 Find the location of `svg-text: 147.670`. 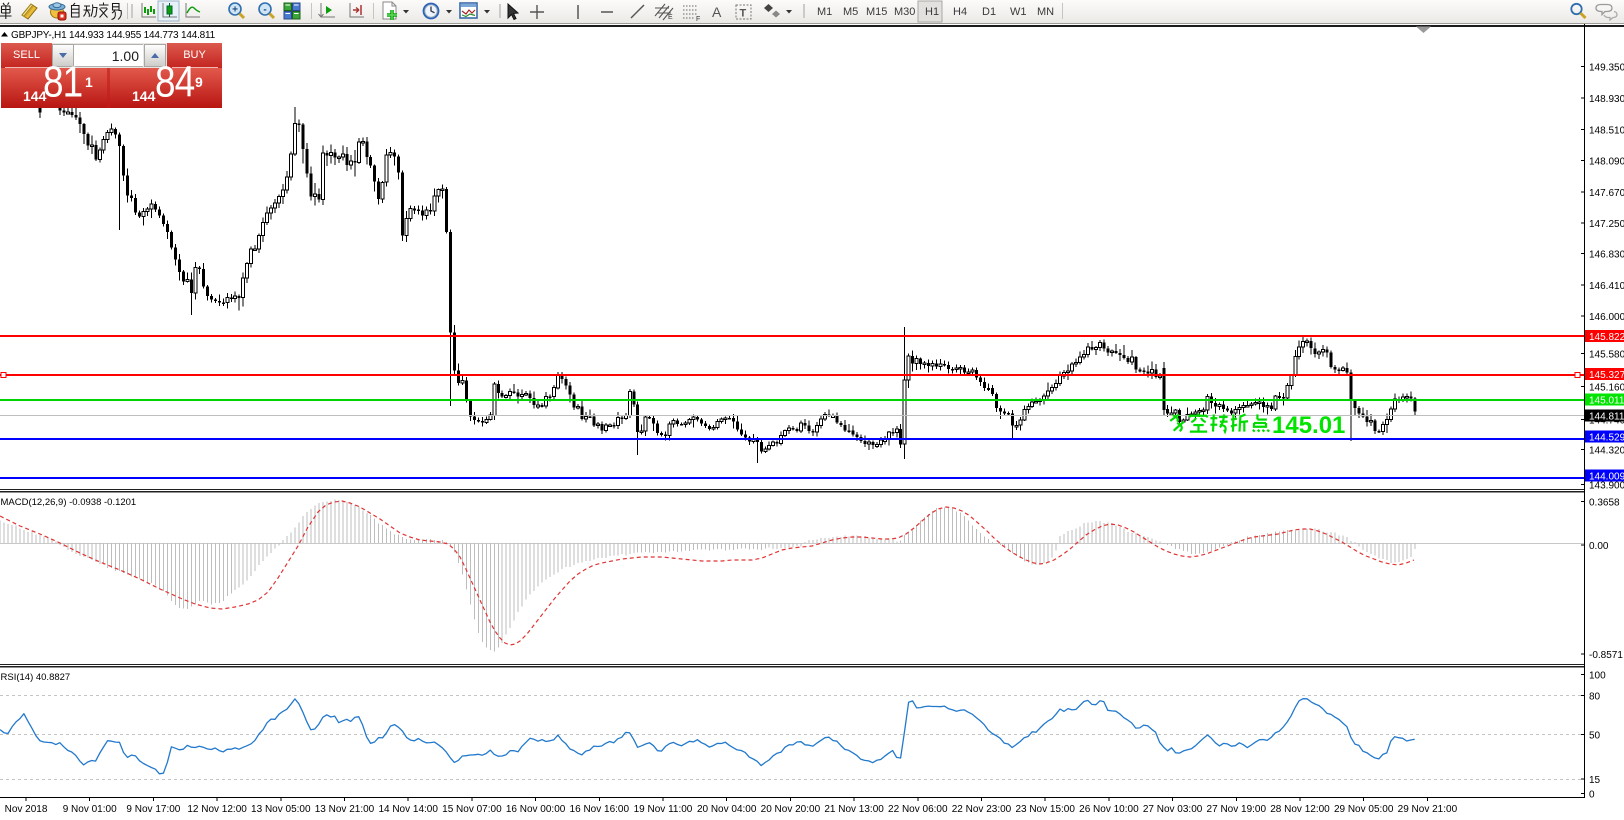

svg-text: 147.670 is located at coordinates (1606, 193).